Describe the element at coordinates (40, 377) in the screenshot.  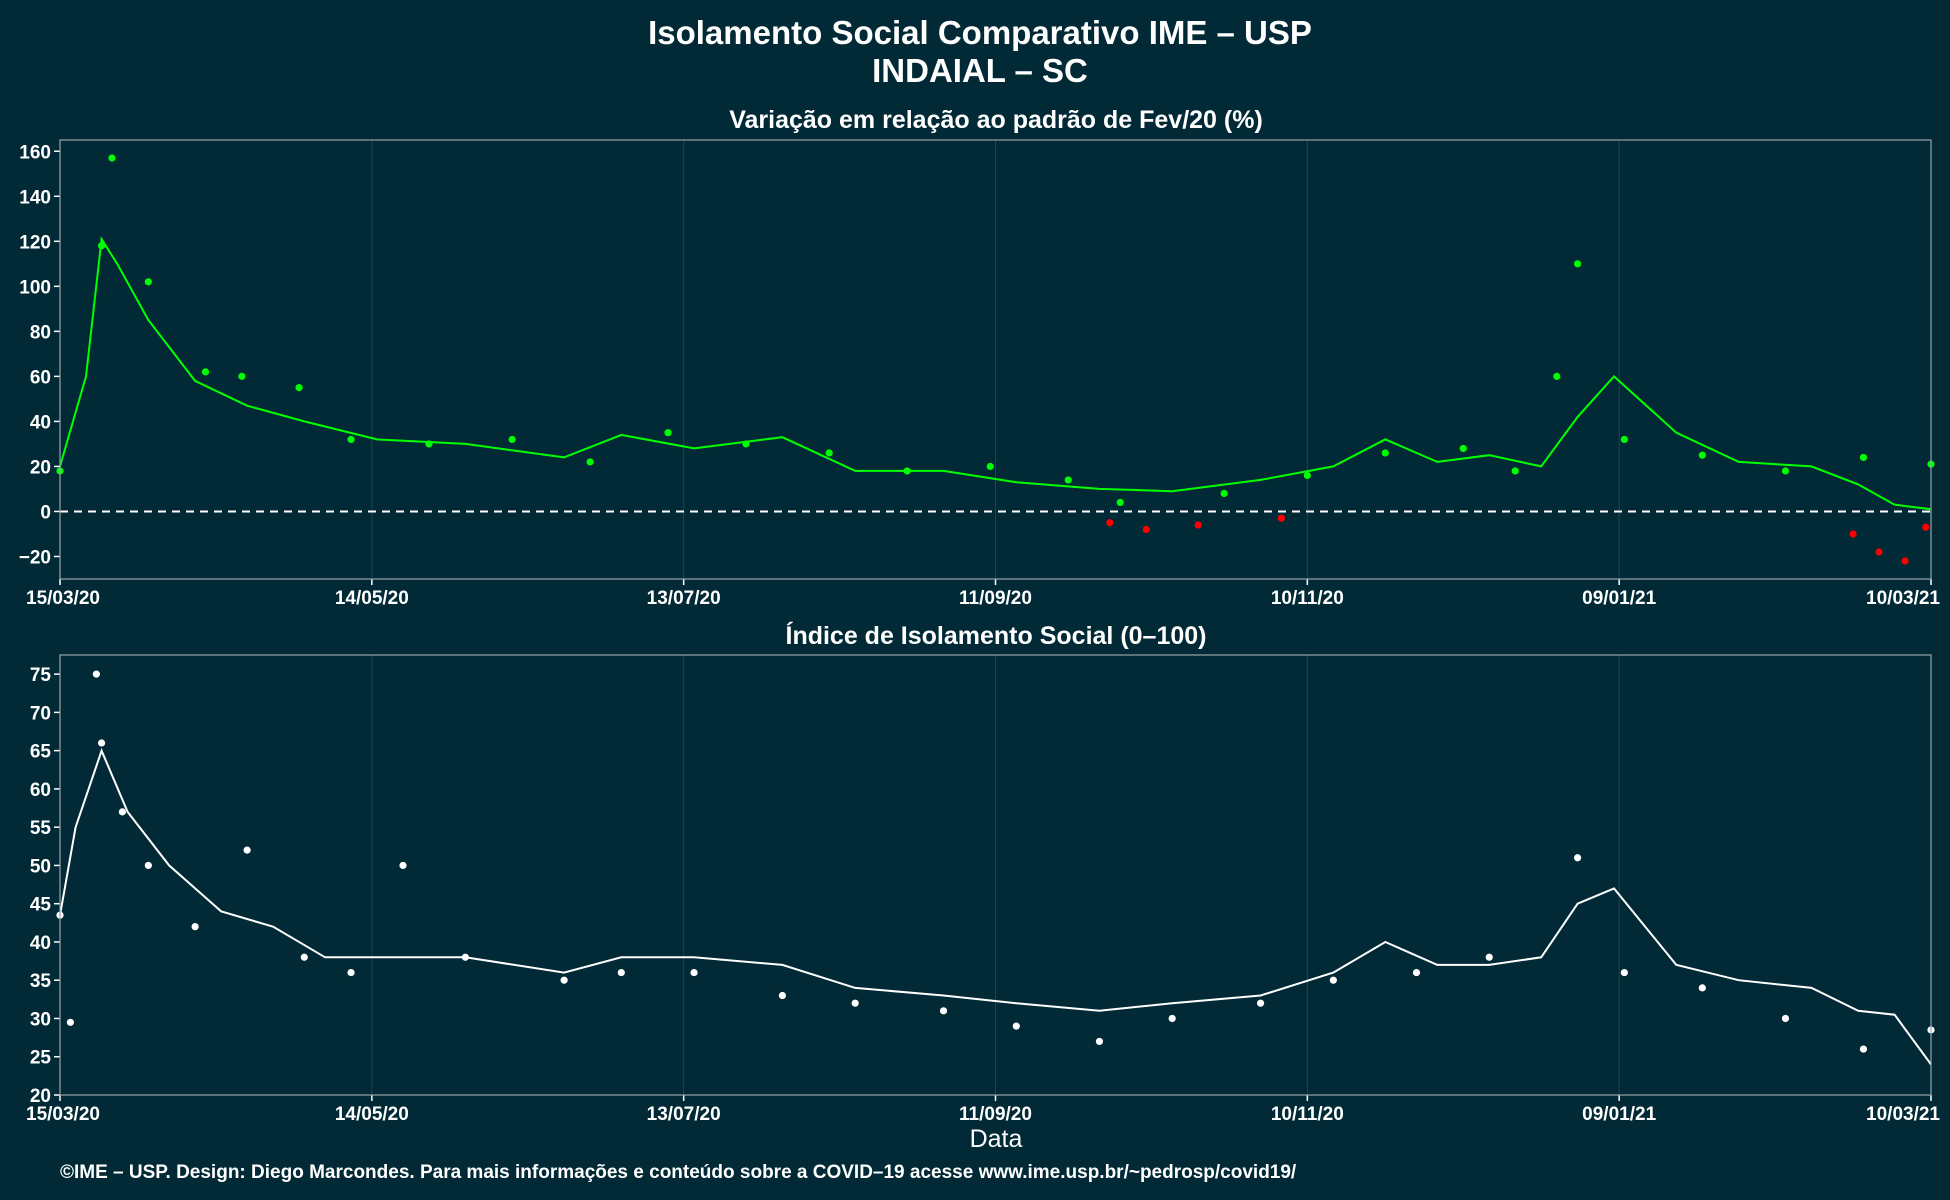
I see `top-y-tick-label: 60` at that location.